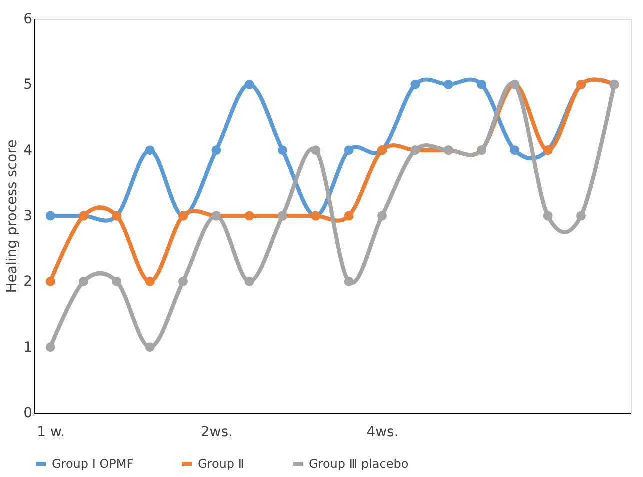  I want to click on x-tick-label: 1 w., so click(51, 432).